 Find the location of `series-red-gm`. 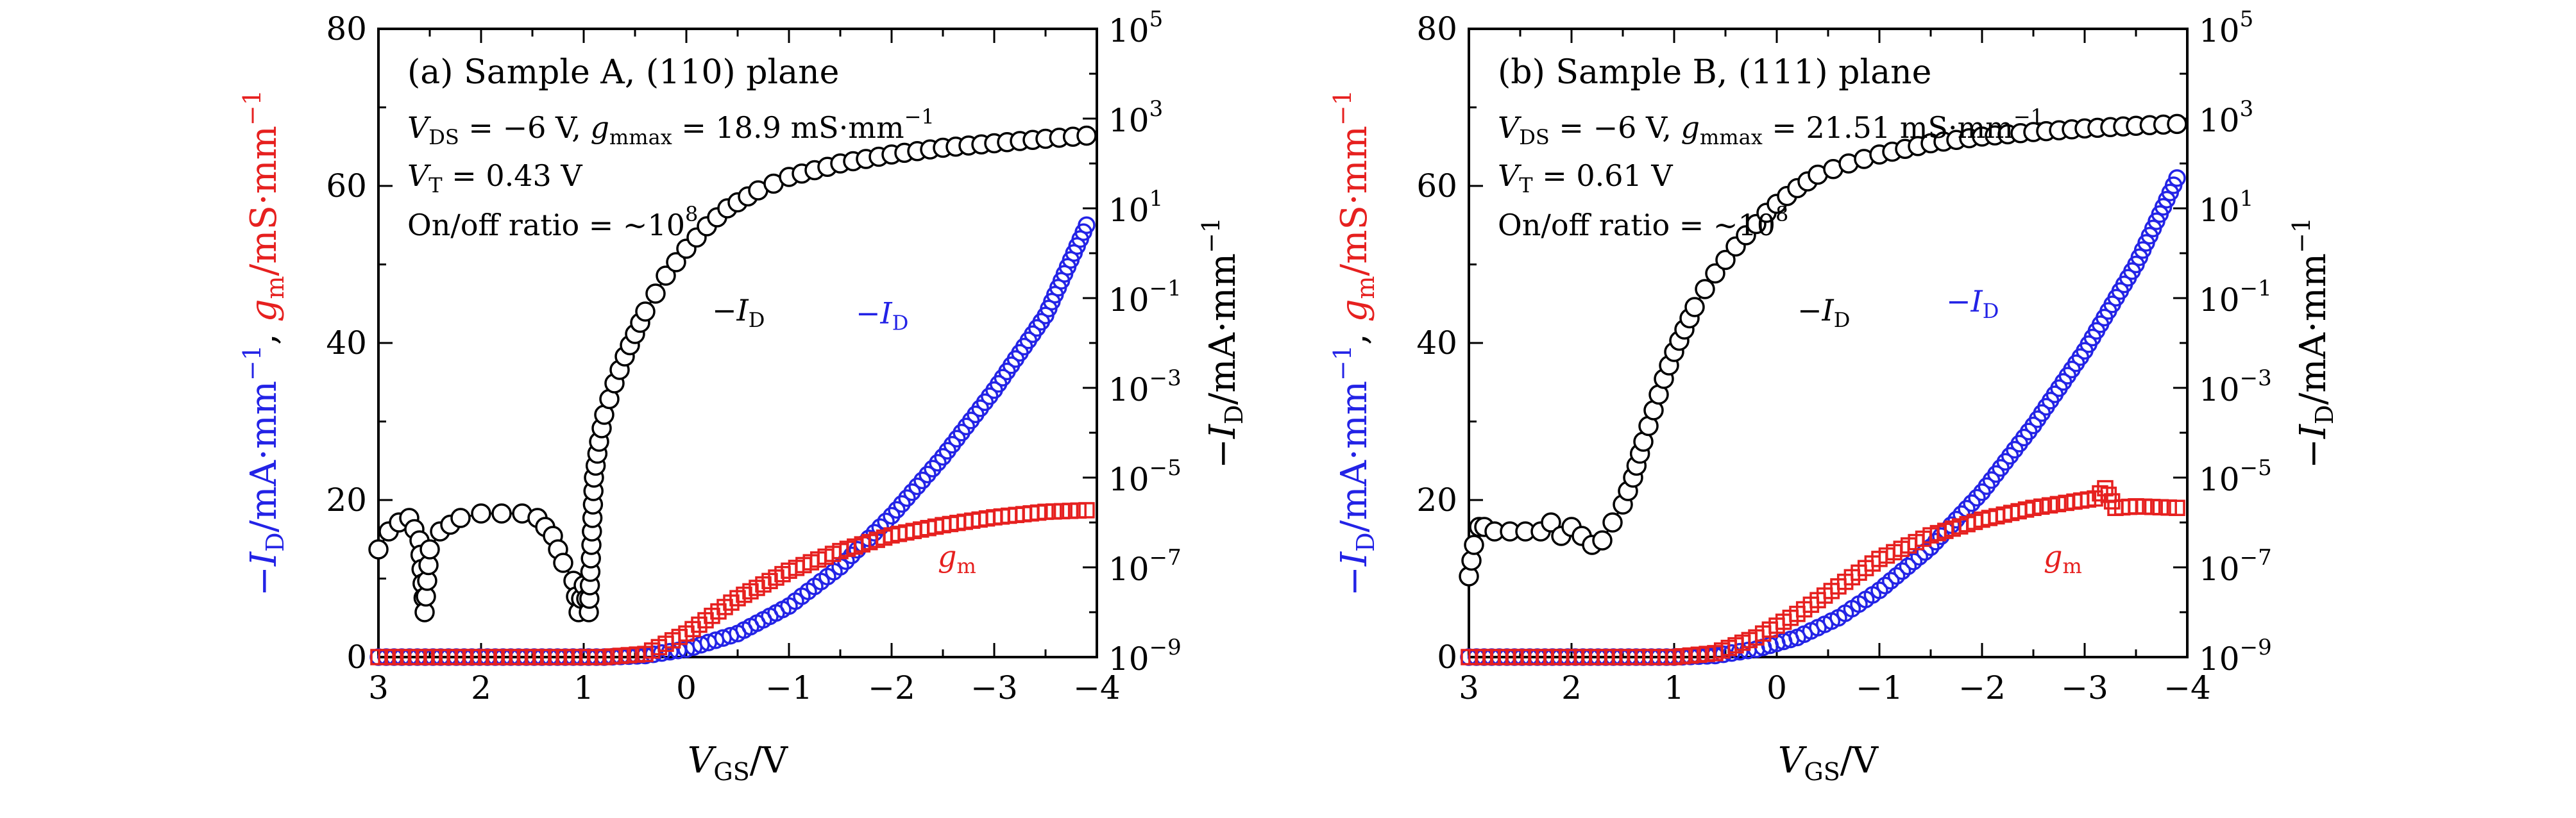

series-red-gm is located at coordinates (732, 583).